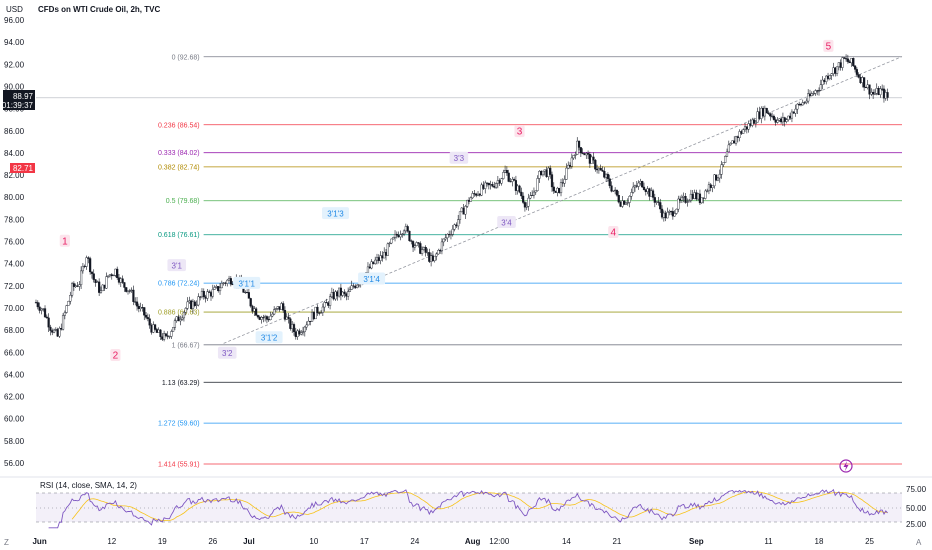 The width and height of the screenshot is (932, 550). I want to click on svg-text: 3'1'3, so click(335, 214).